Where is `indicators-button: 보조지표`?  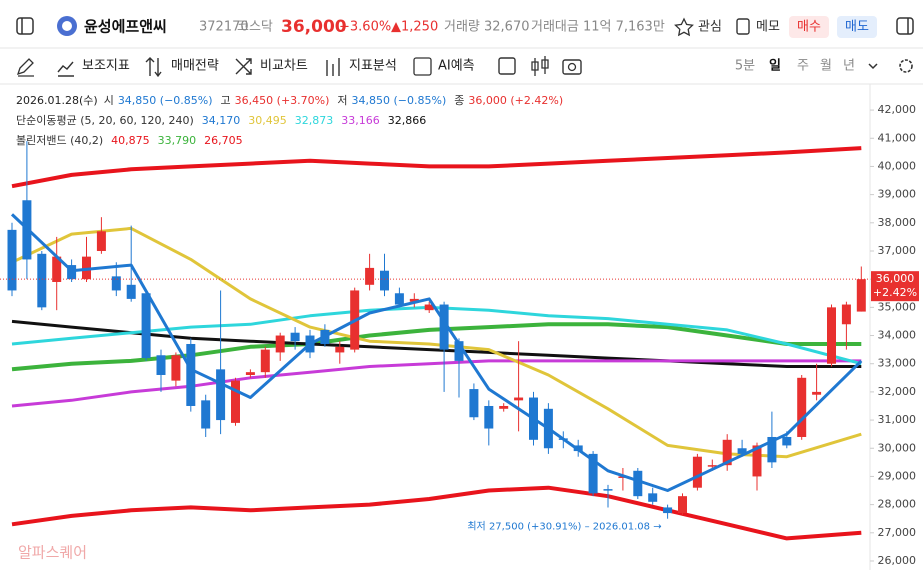
indicators-button: 보조지표 is located at coordinates (106, 66).